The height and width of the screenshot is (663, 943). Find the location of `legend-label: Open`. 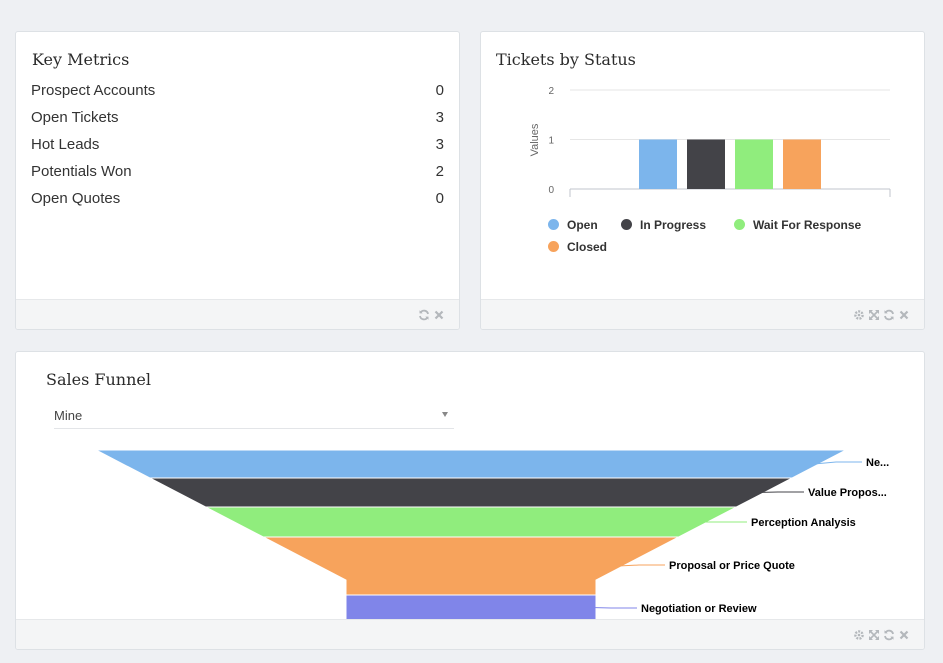

legend-label: Open is located at coordinates (582, 225).